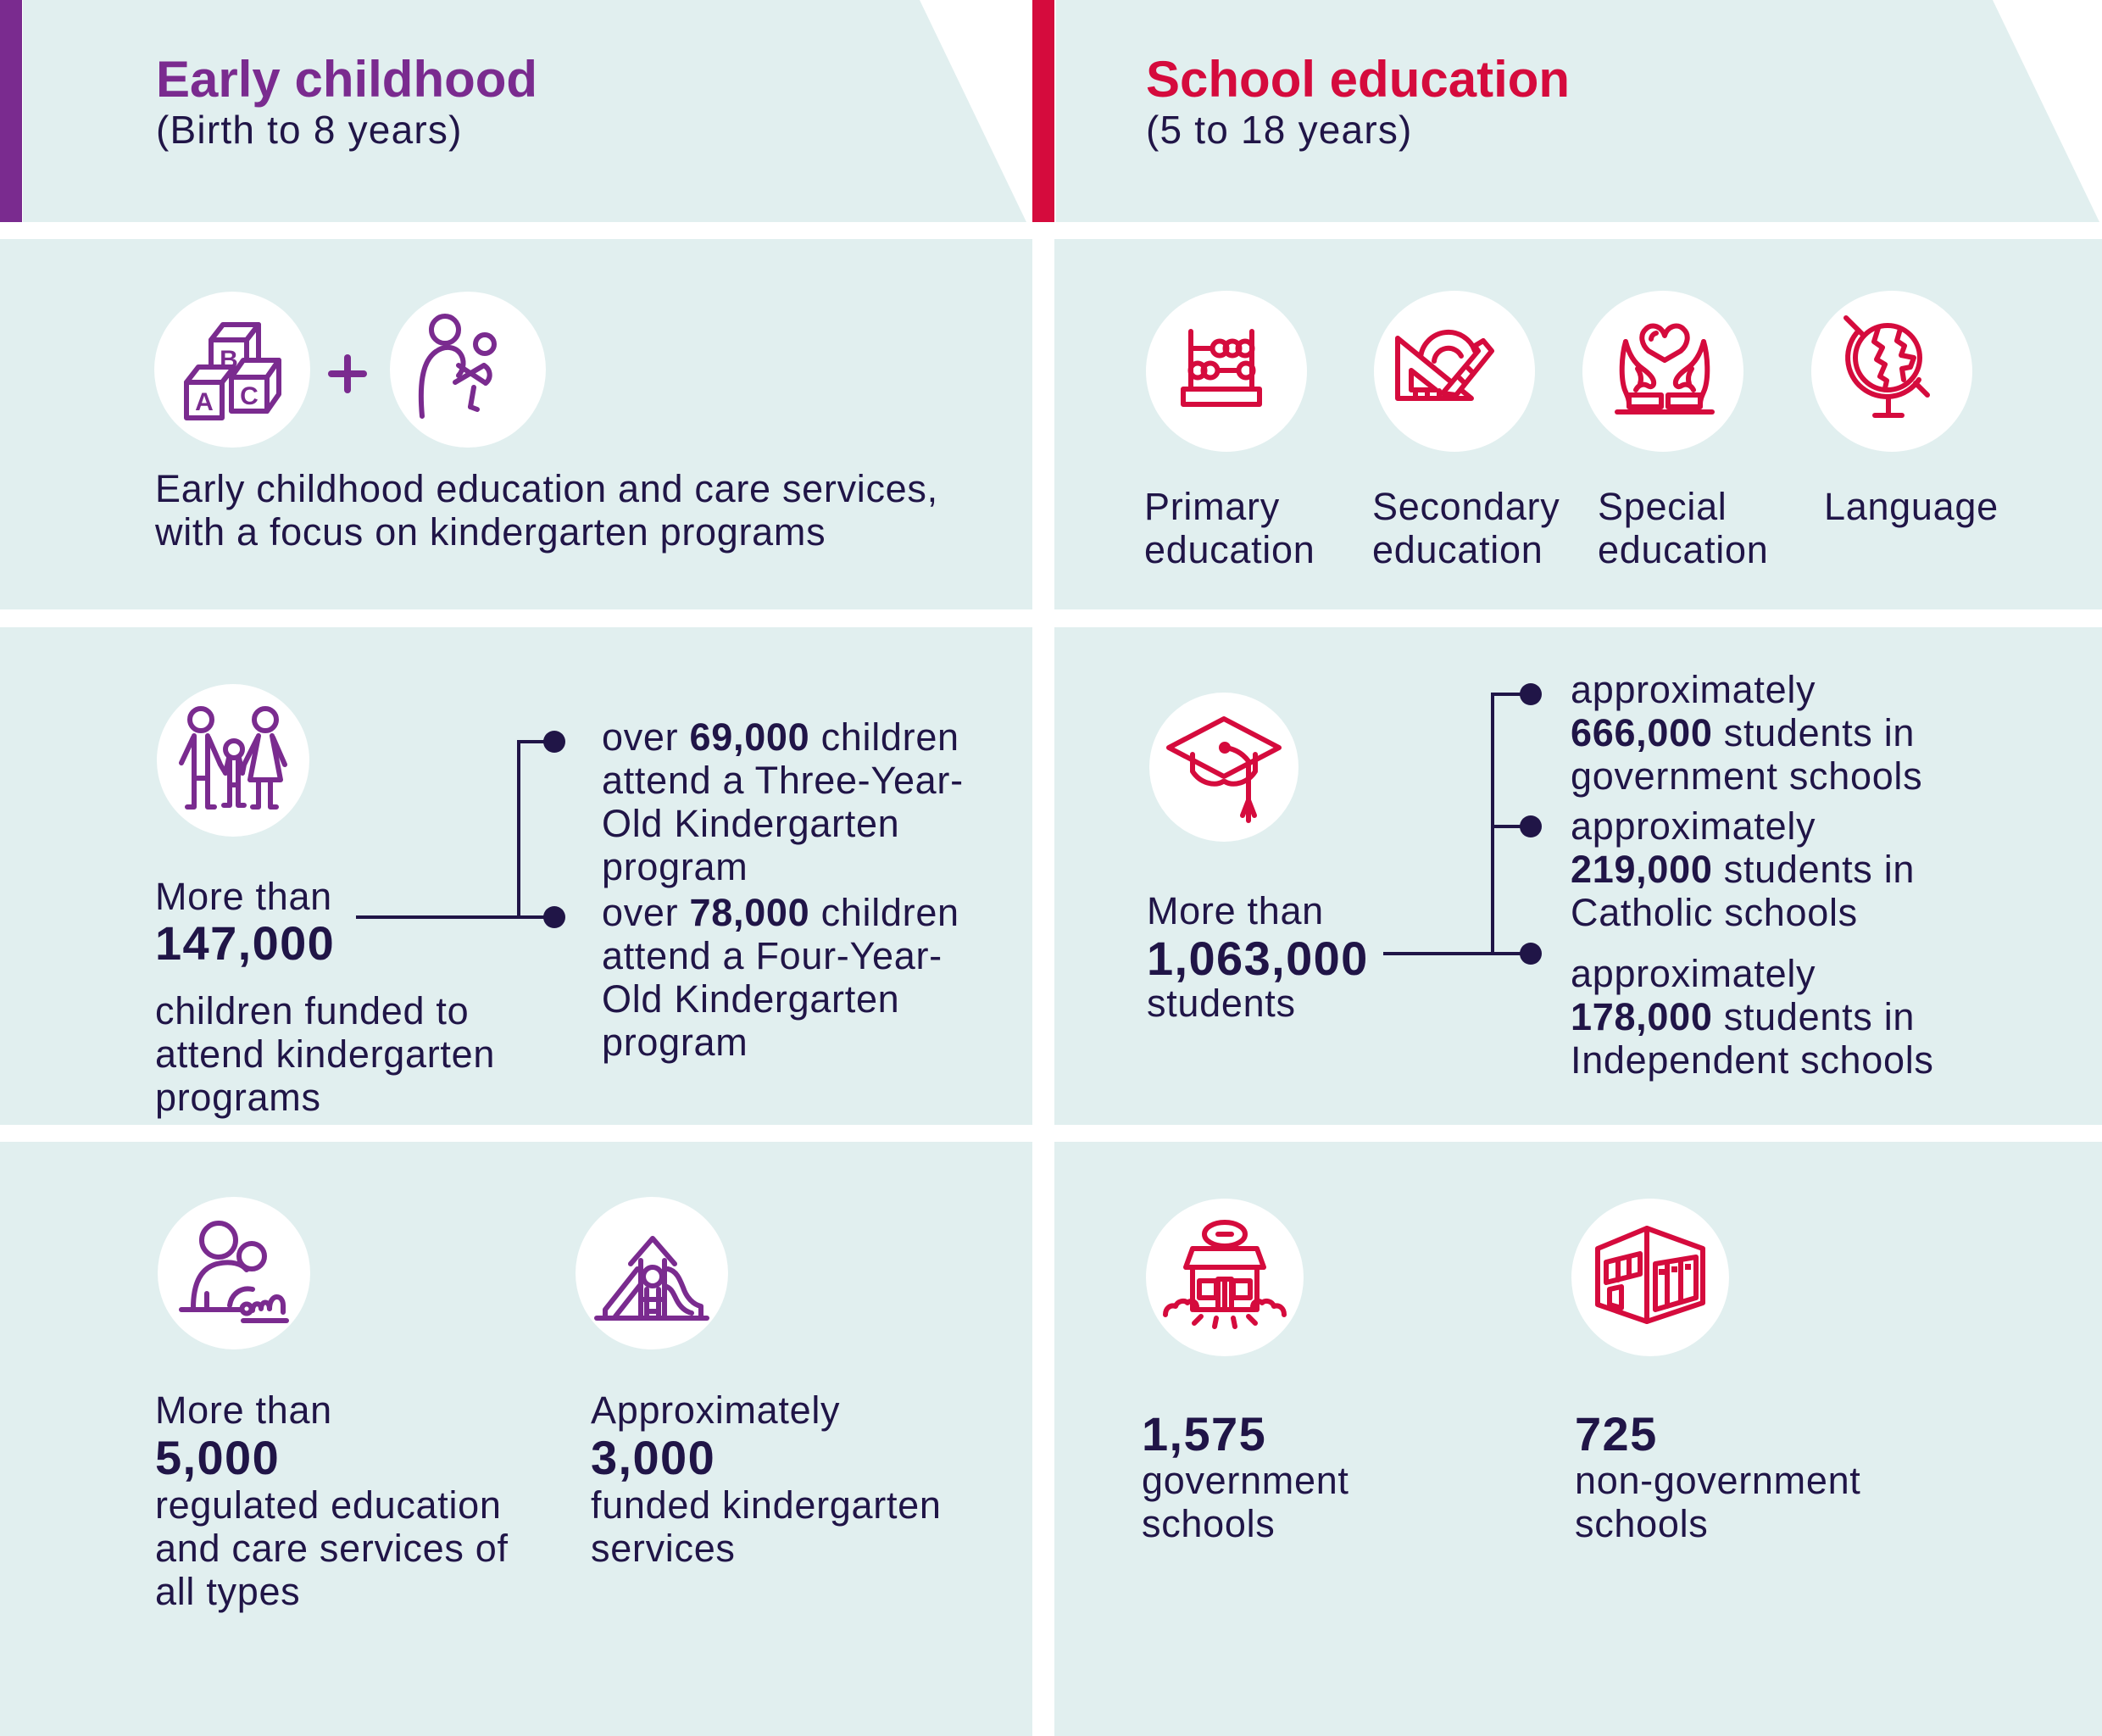 This screenshot has height=1736, width=2102. I want to click on svg-text: B, so click(229, 360).